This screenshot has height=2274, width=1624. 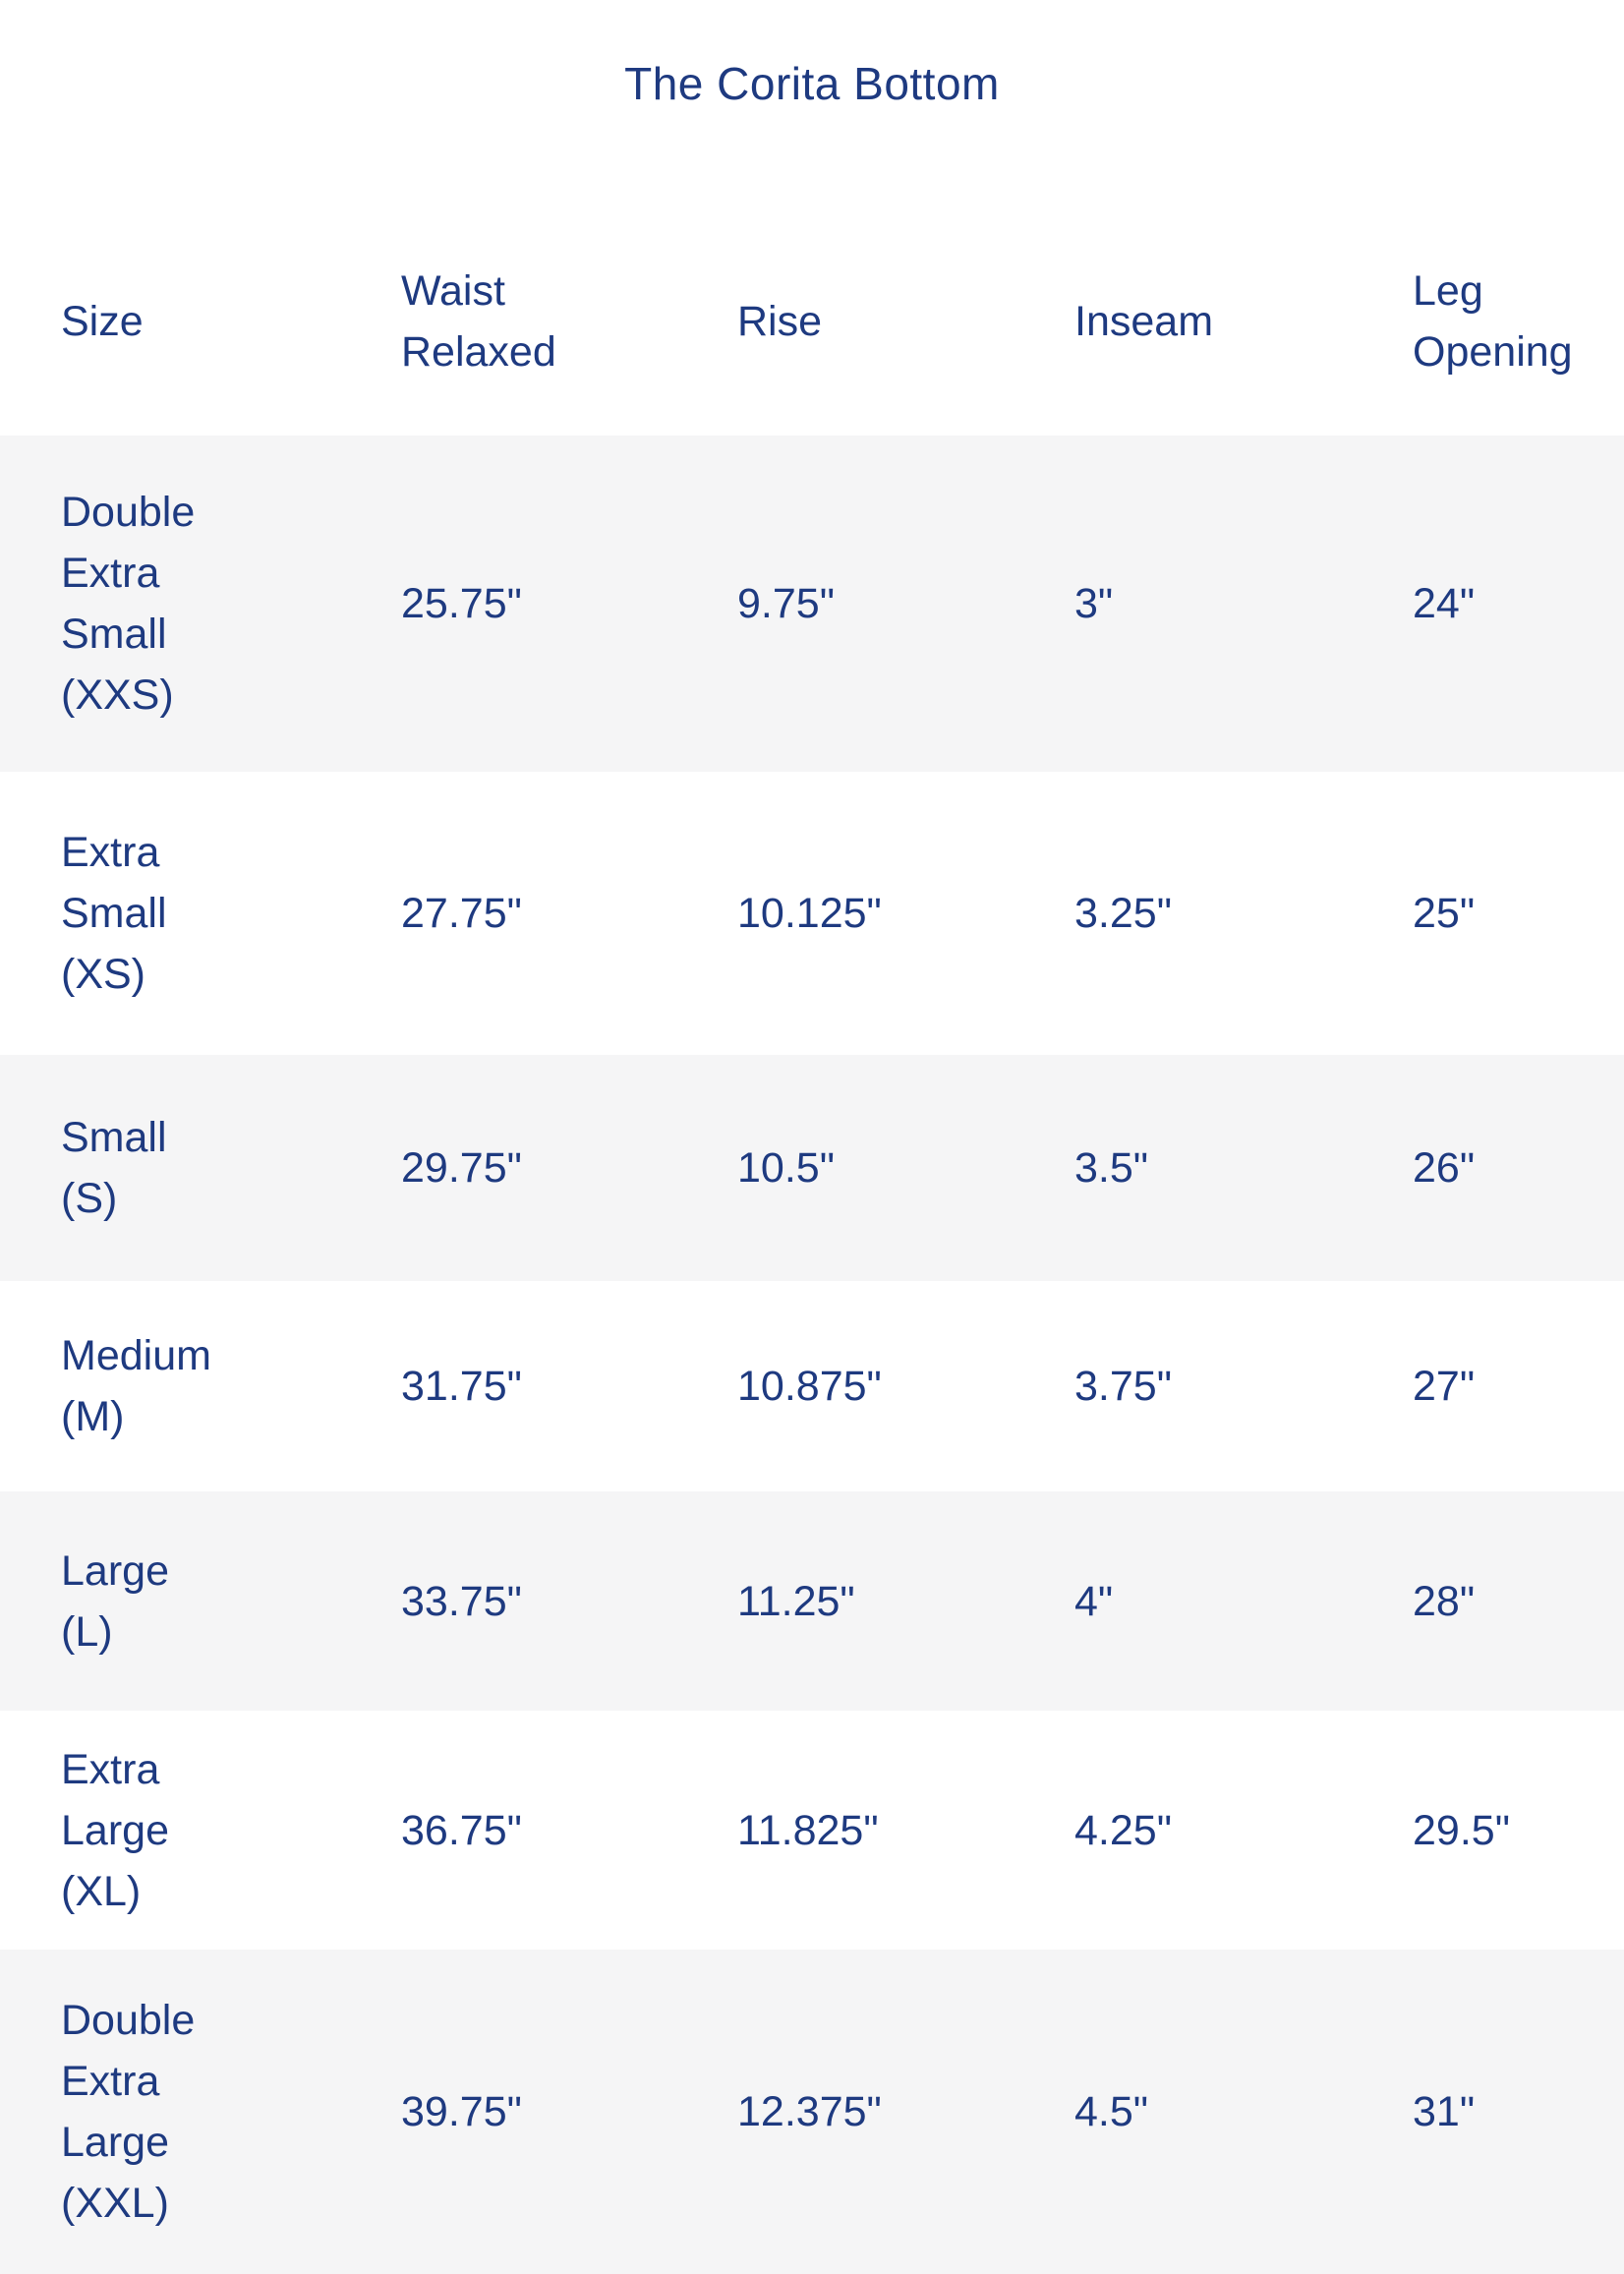 What do you see at coordinates (231, 1386) in the screenshot?
I see `size-cell: Medium (M)` at bounding box center [231, 1386].